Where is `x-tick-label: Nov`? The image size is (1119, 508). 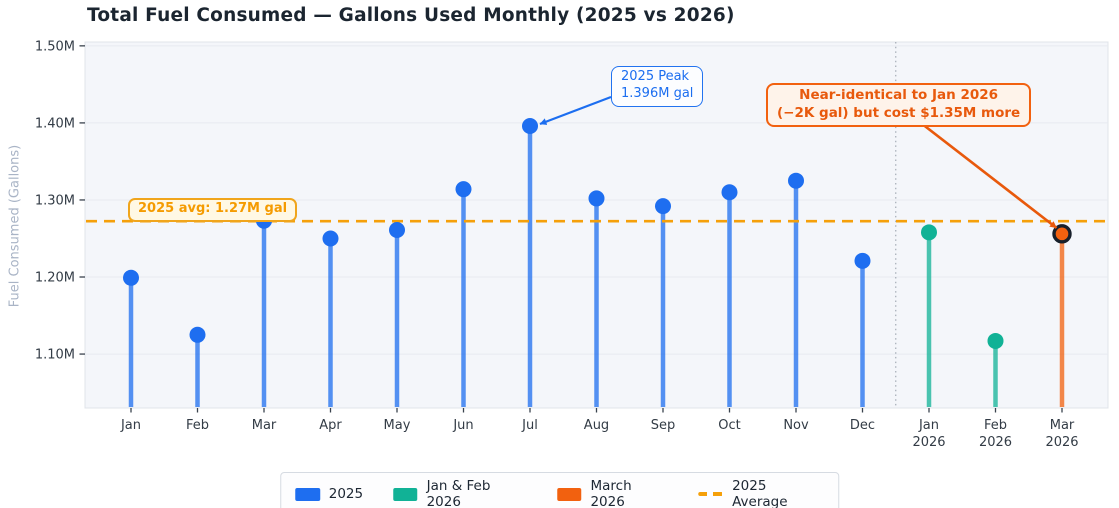
x-tick-label: Nov is located at coordinates (796, 425).